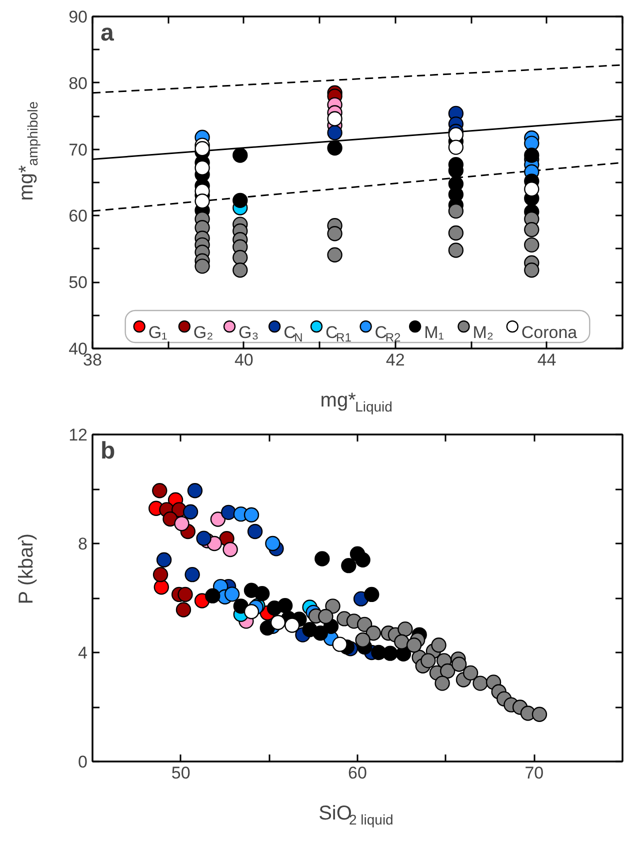 The height and width of the screenshot is (866, 638). Describe the element at coordinates (549, 332) in the screenshot. I see `legend-label: Corona` at that location.